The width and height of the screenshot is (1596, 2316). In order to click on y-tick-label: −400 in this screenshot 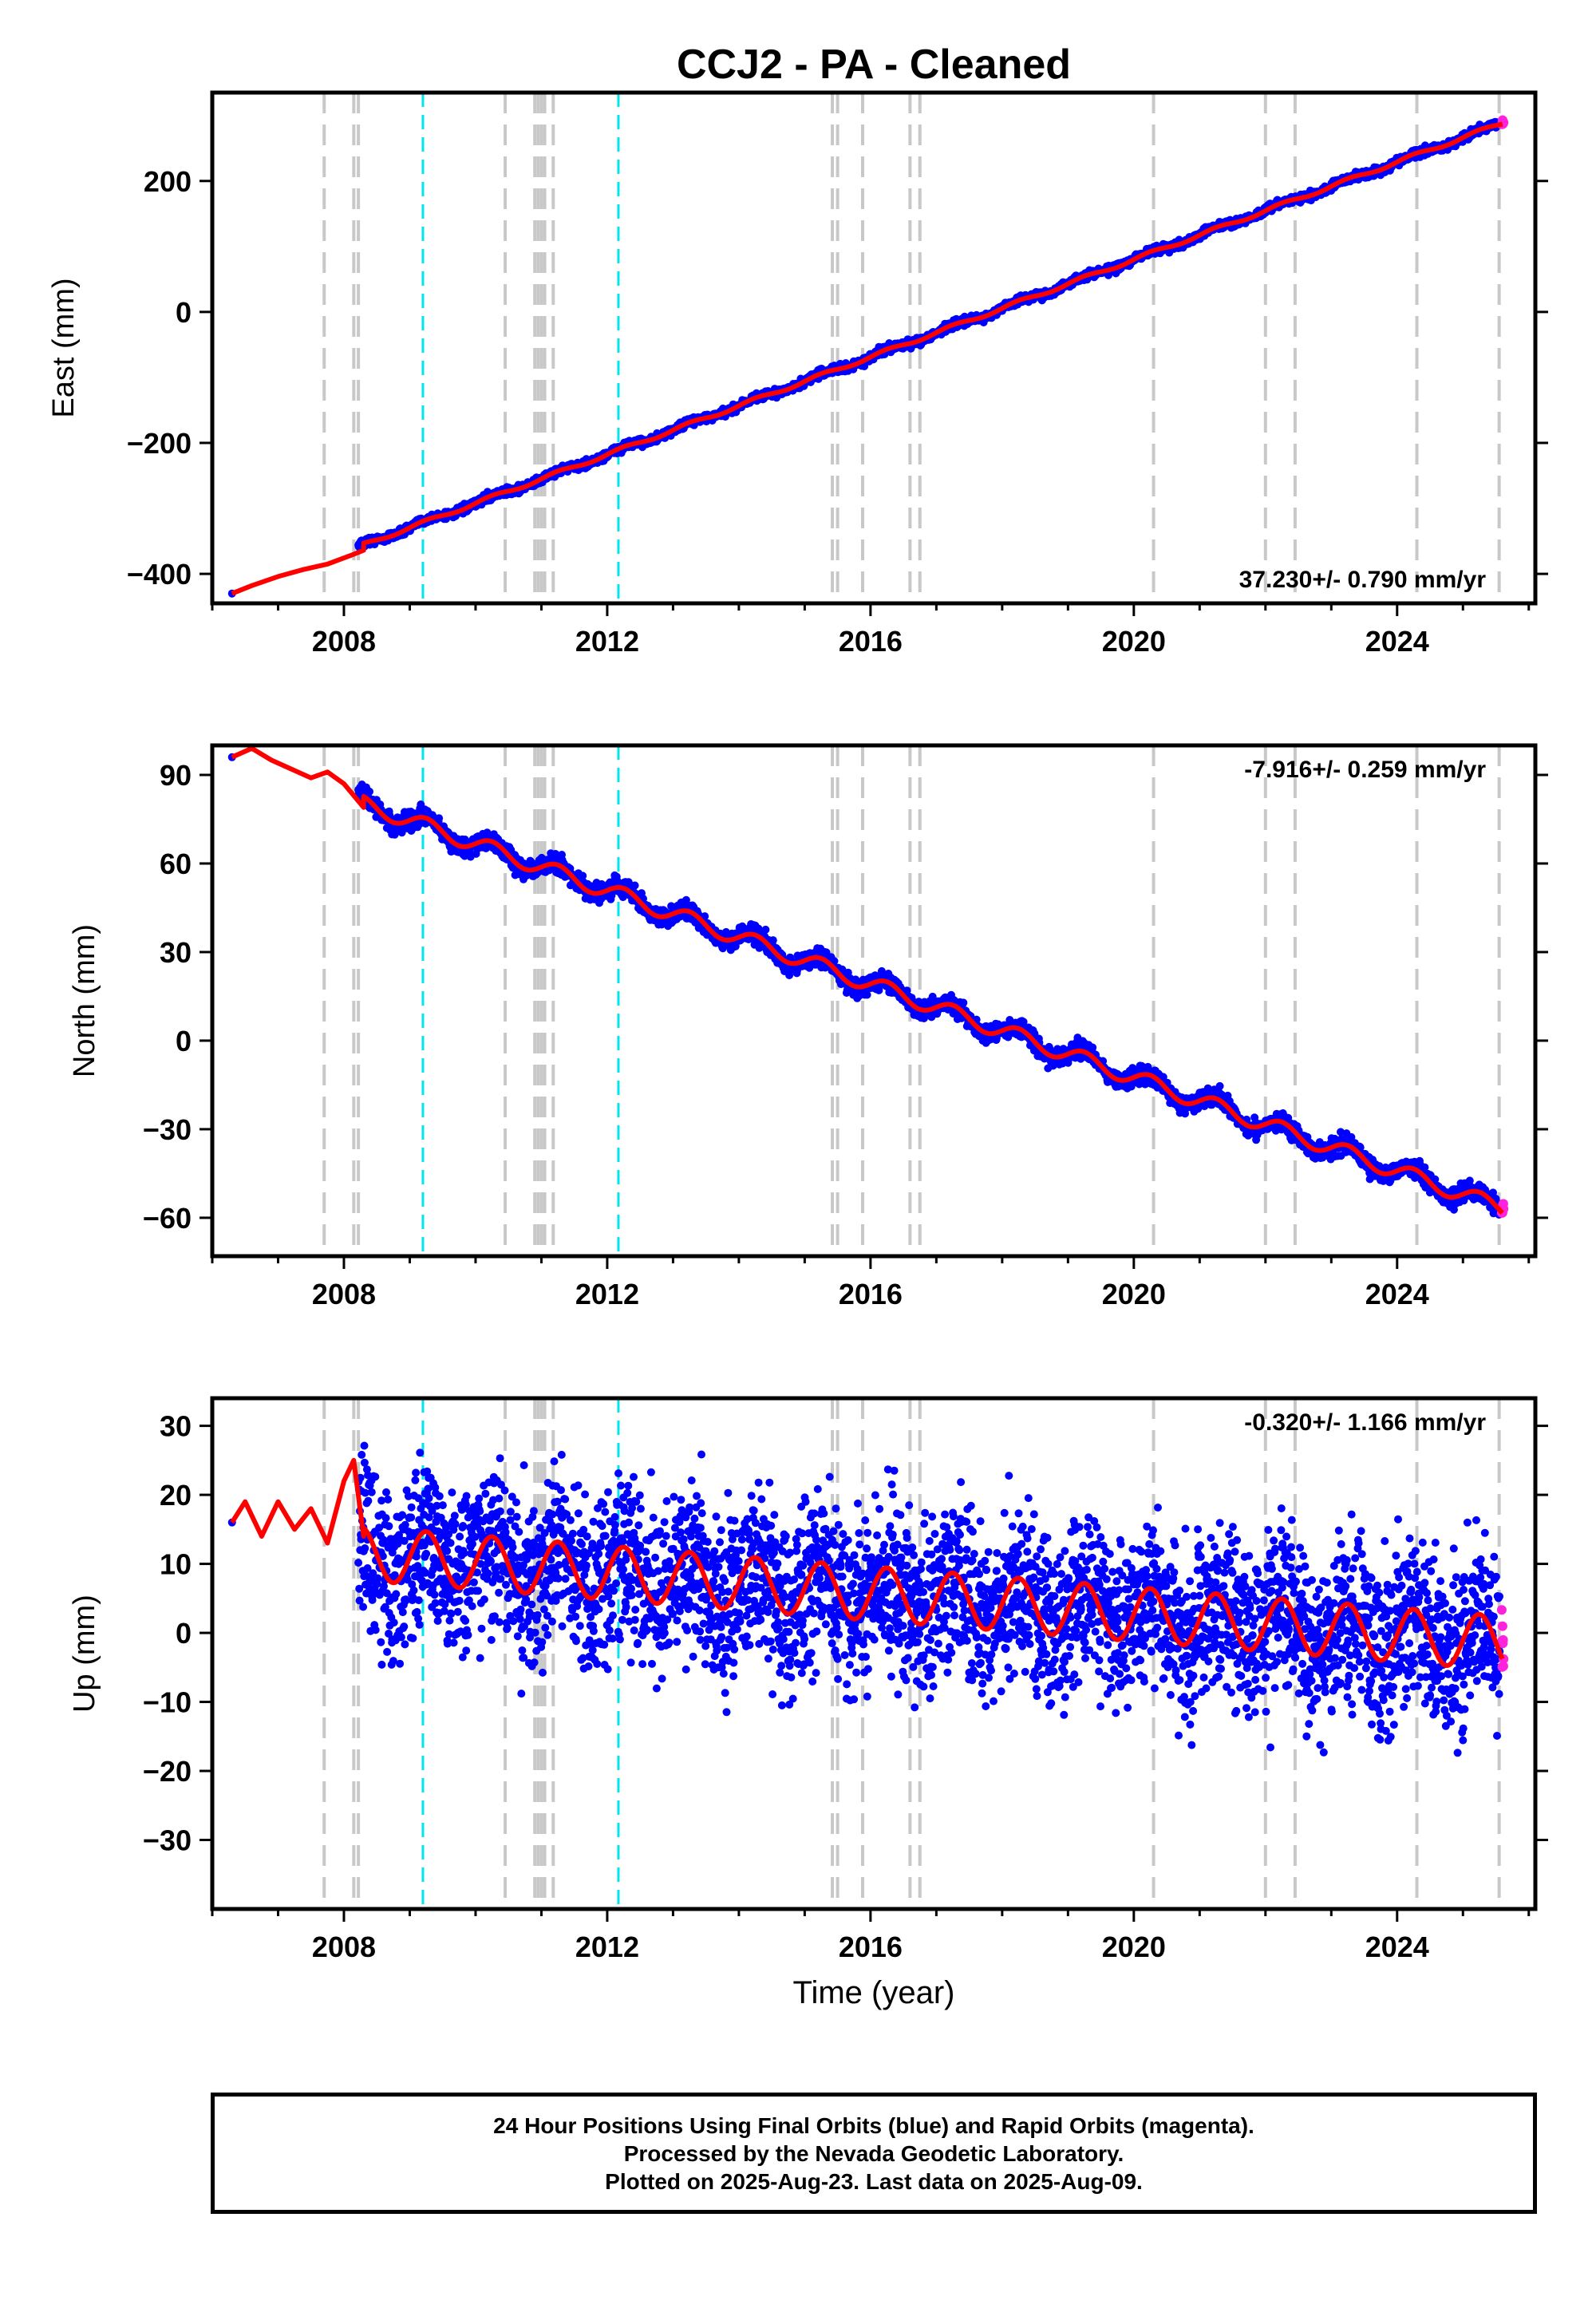, I will do `click(159, 574)`.